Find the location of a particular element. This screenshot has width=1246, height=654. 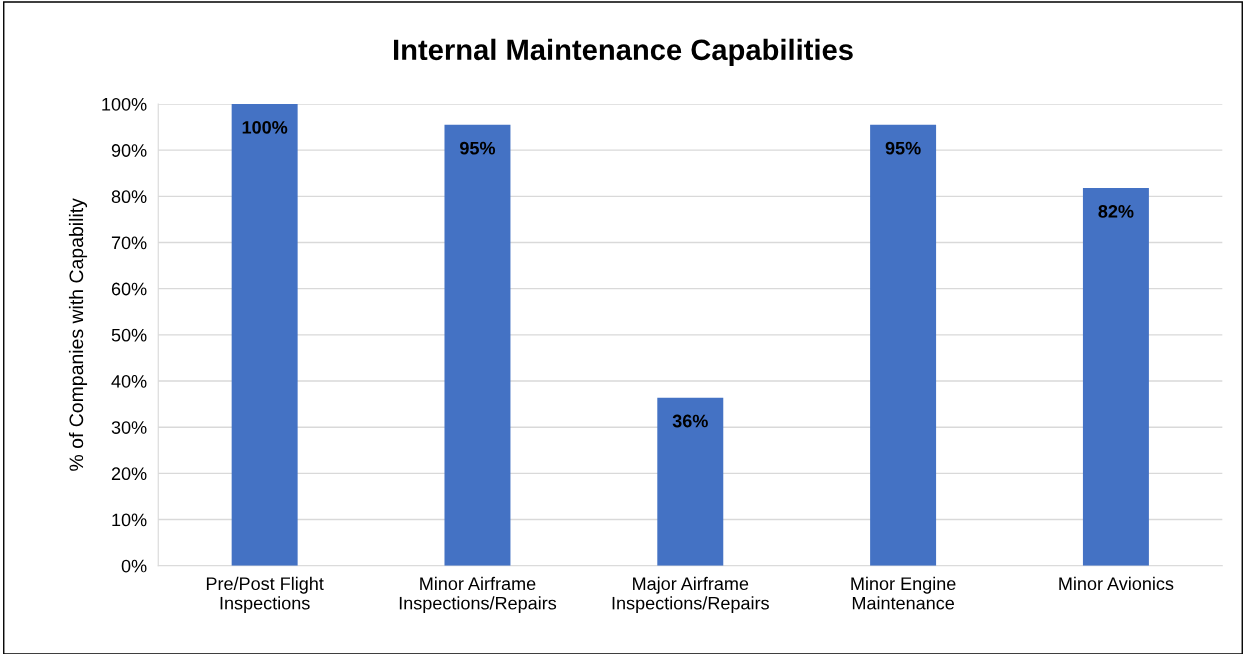

y-tick-label: 80% is located at coordinates (129, 197).